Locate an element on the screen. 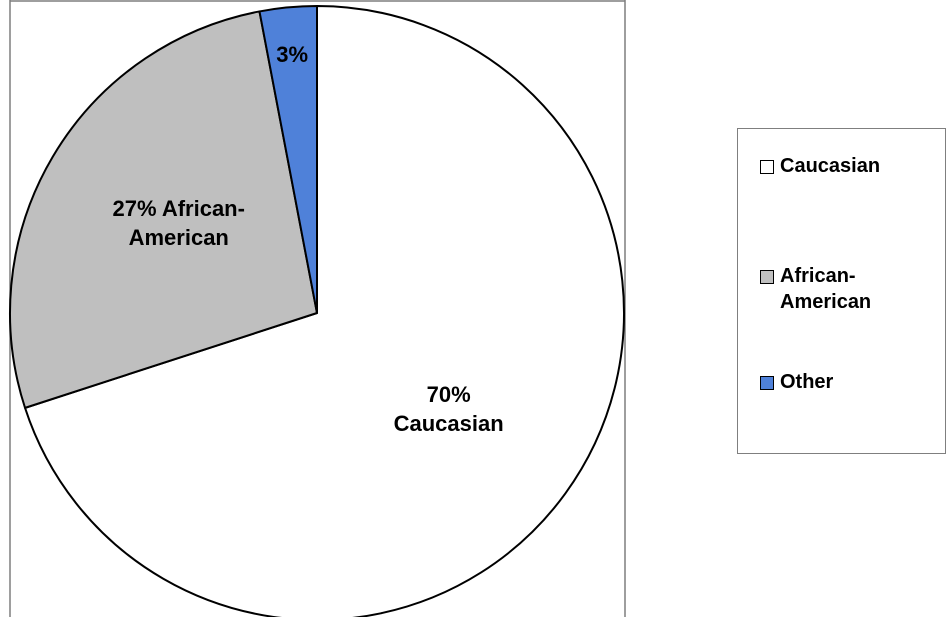 Image resolution: width=947 pixels, height=617 pixels. slice-label-line: American is located at coordinates (179, 237).